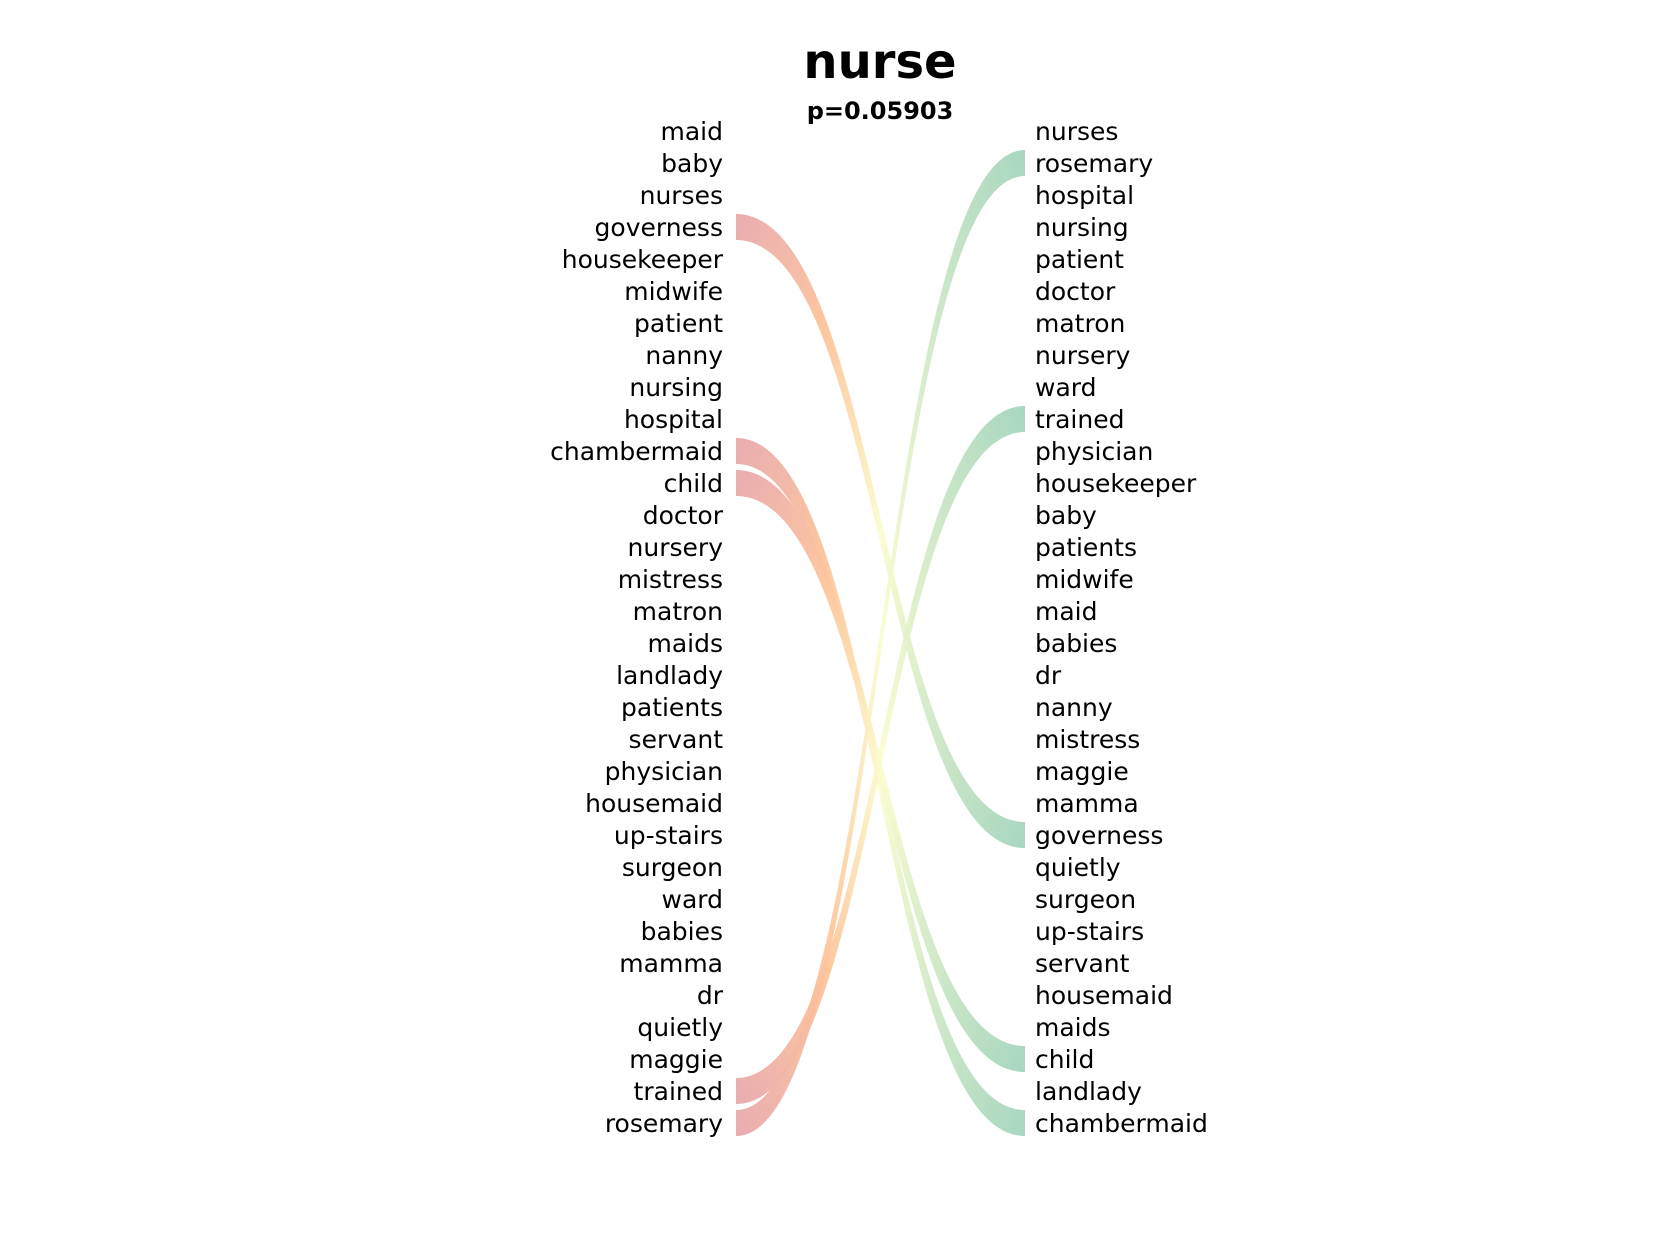 This screenshot has width=1680, height=1260. I want to click on right-word: physician, so click(1094, 451).